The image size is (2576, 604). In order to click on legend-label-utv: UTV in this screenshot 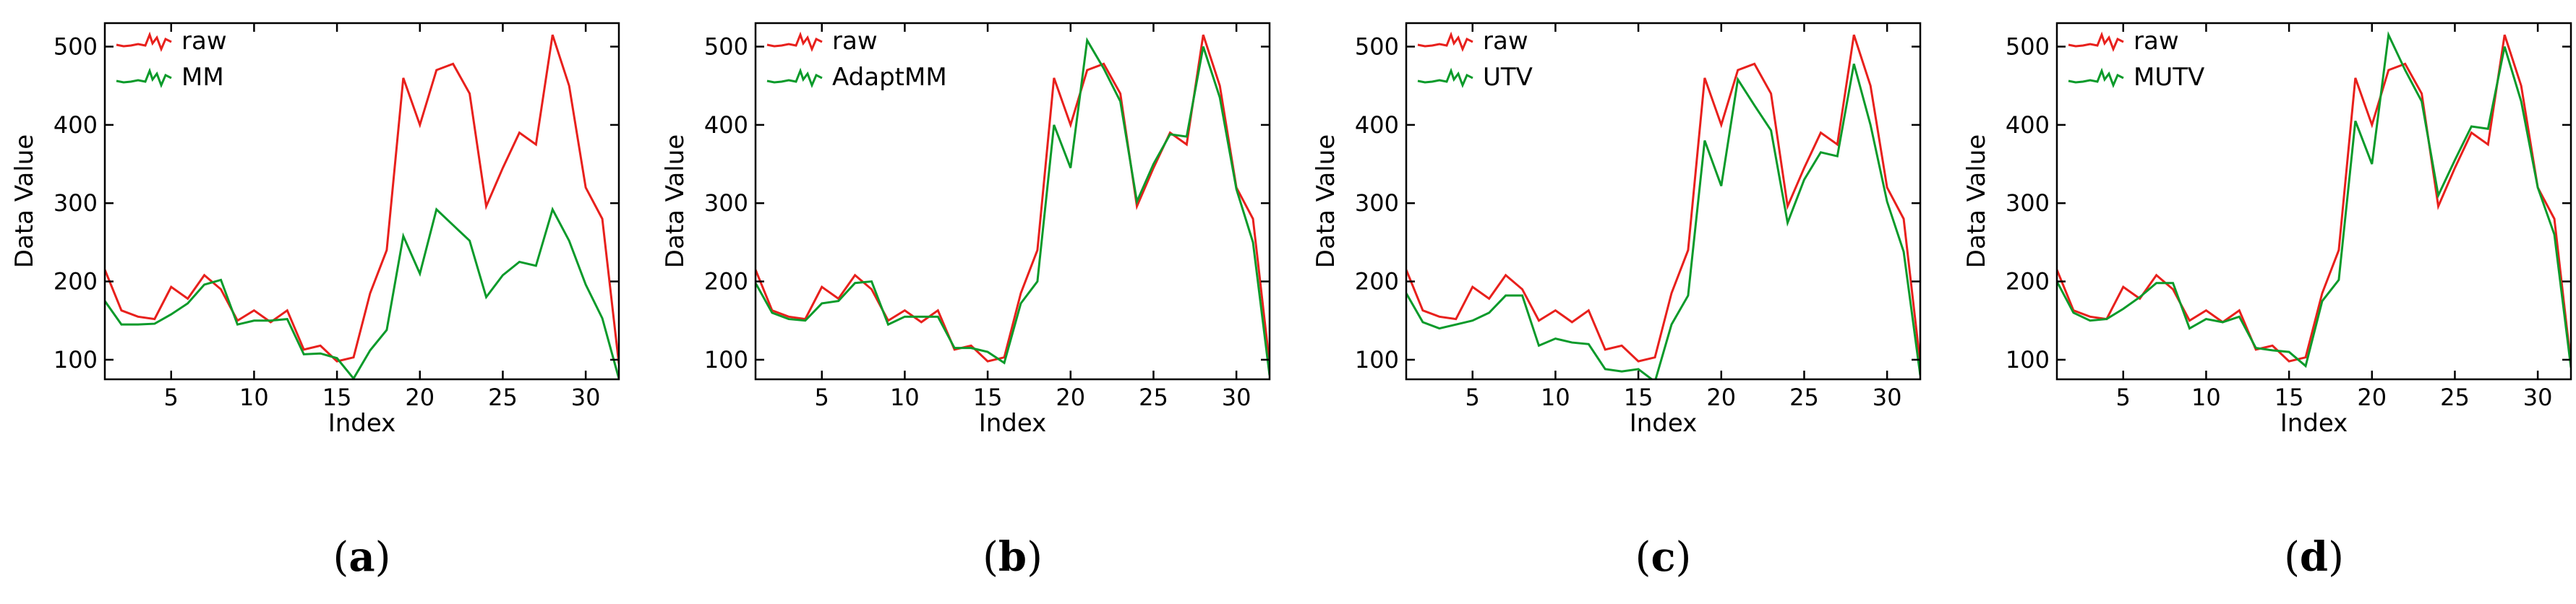, I will do `click(1508, 77)`.